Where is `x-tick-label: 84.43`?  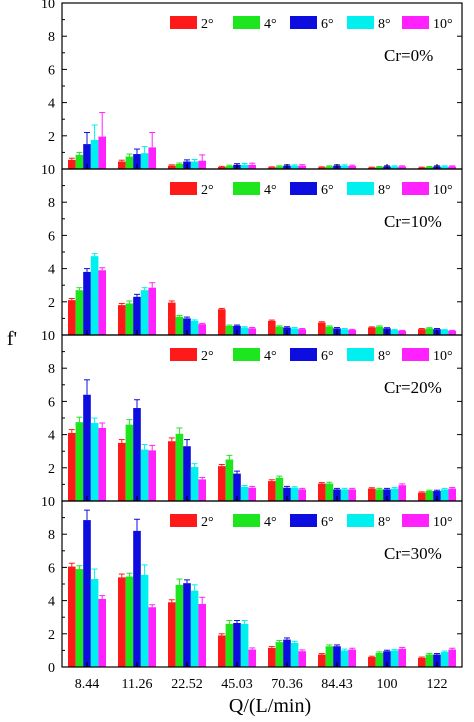 x-tick-label: 84.43 is located at coordinates (337, 684).